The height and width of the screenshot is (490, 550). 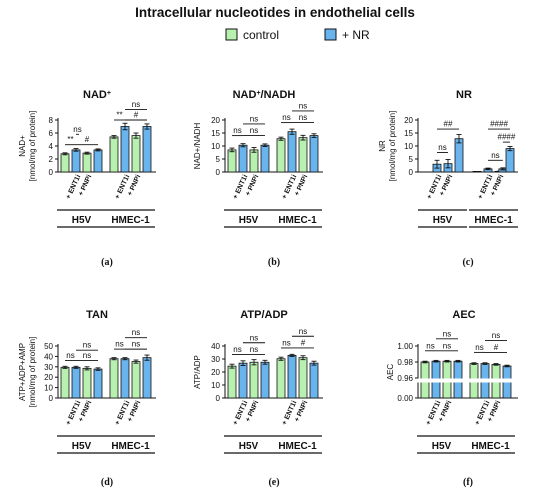 I want to click on y-tick-label: 0.96, so click(x=405, y=378).